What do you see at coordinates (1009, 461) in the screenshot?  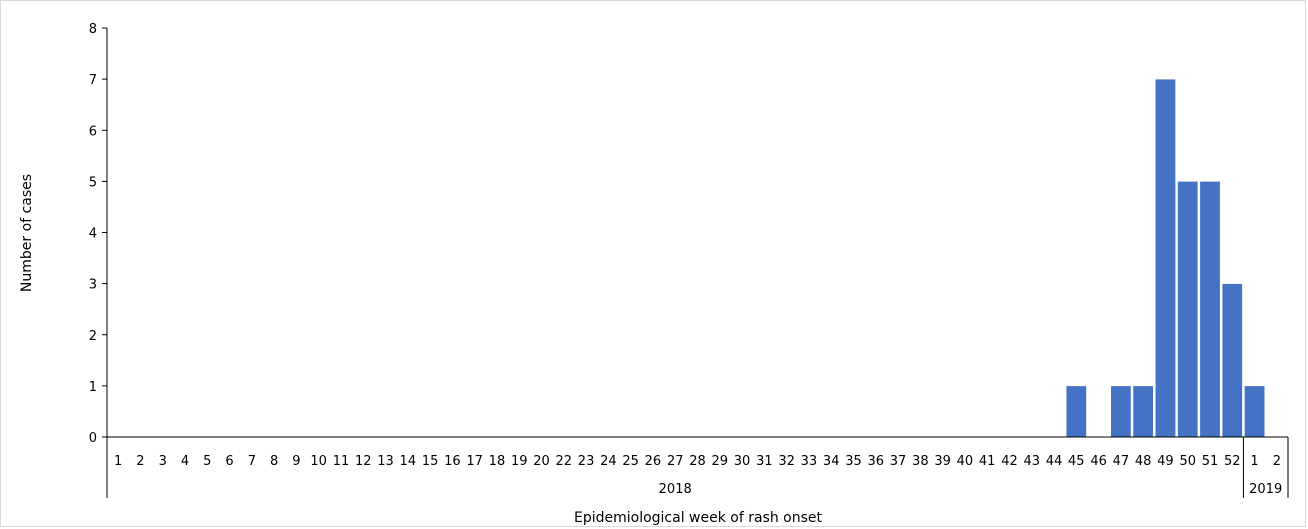 I see `x-tick-label: 42` at bounding box center [1009, 461].